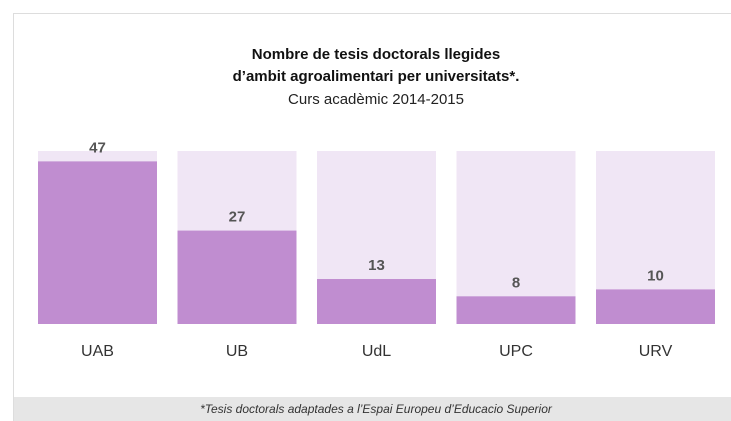 The image size is (731, 421). I want to click on value-label: 27, so click(237, 217).